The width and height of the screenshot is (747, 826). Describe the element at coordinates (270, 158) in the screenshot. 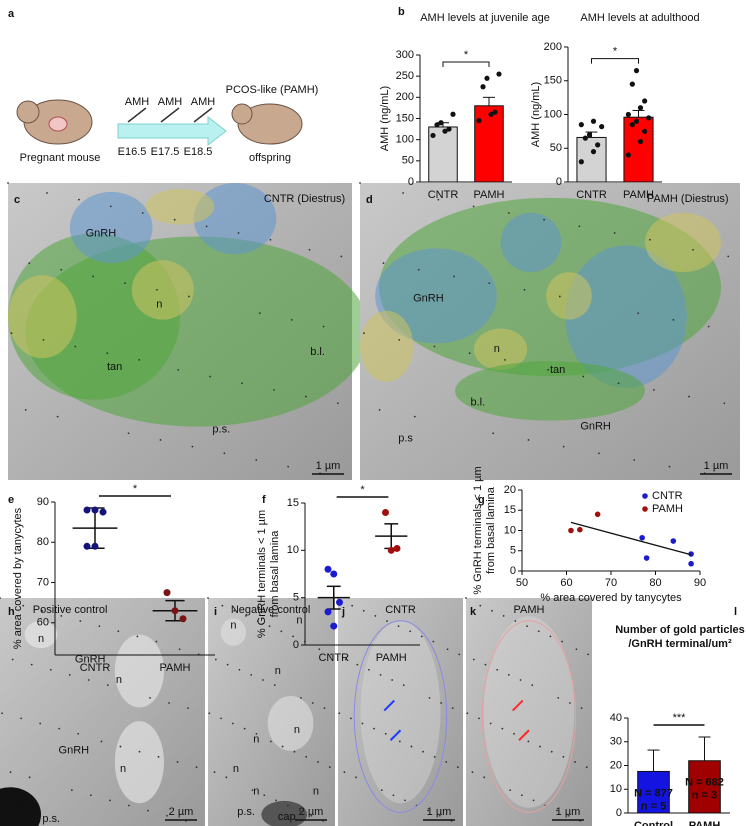

I see `offspring-label: offspring` at that location.